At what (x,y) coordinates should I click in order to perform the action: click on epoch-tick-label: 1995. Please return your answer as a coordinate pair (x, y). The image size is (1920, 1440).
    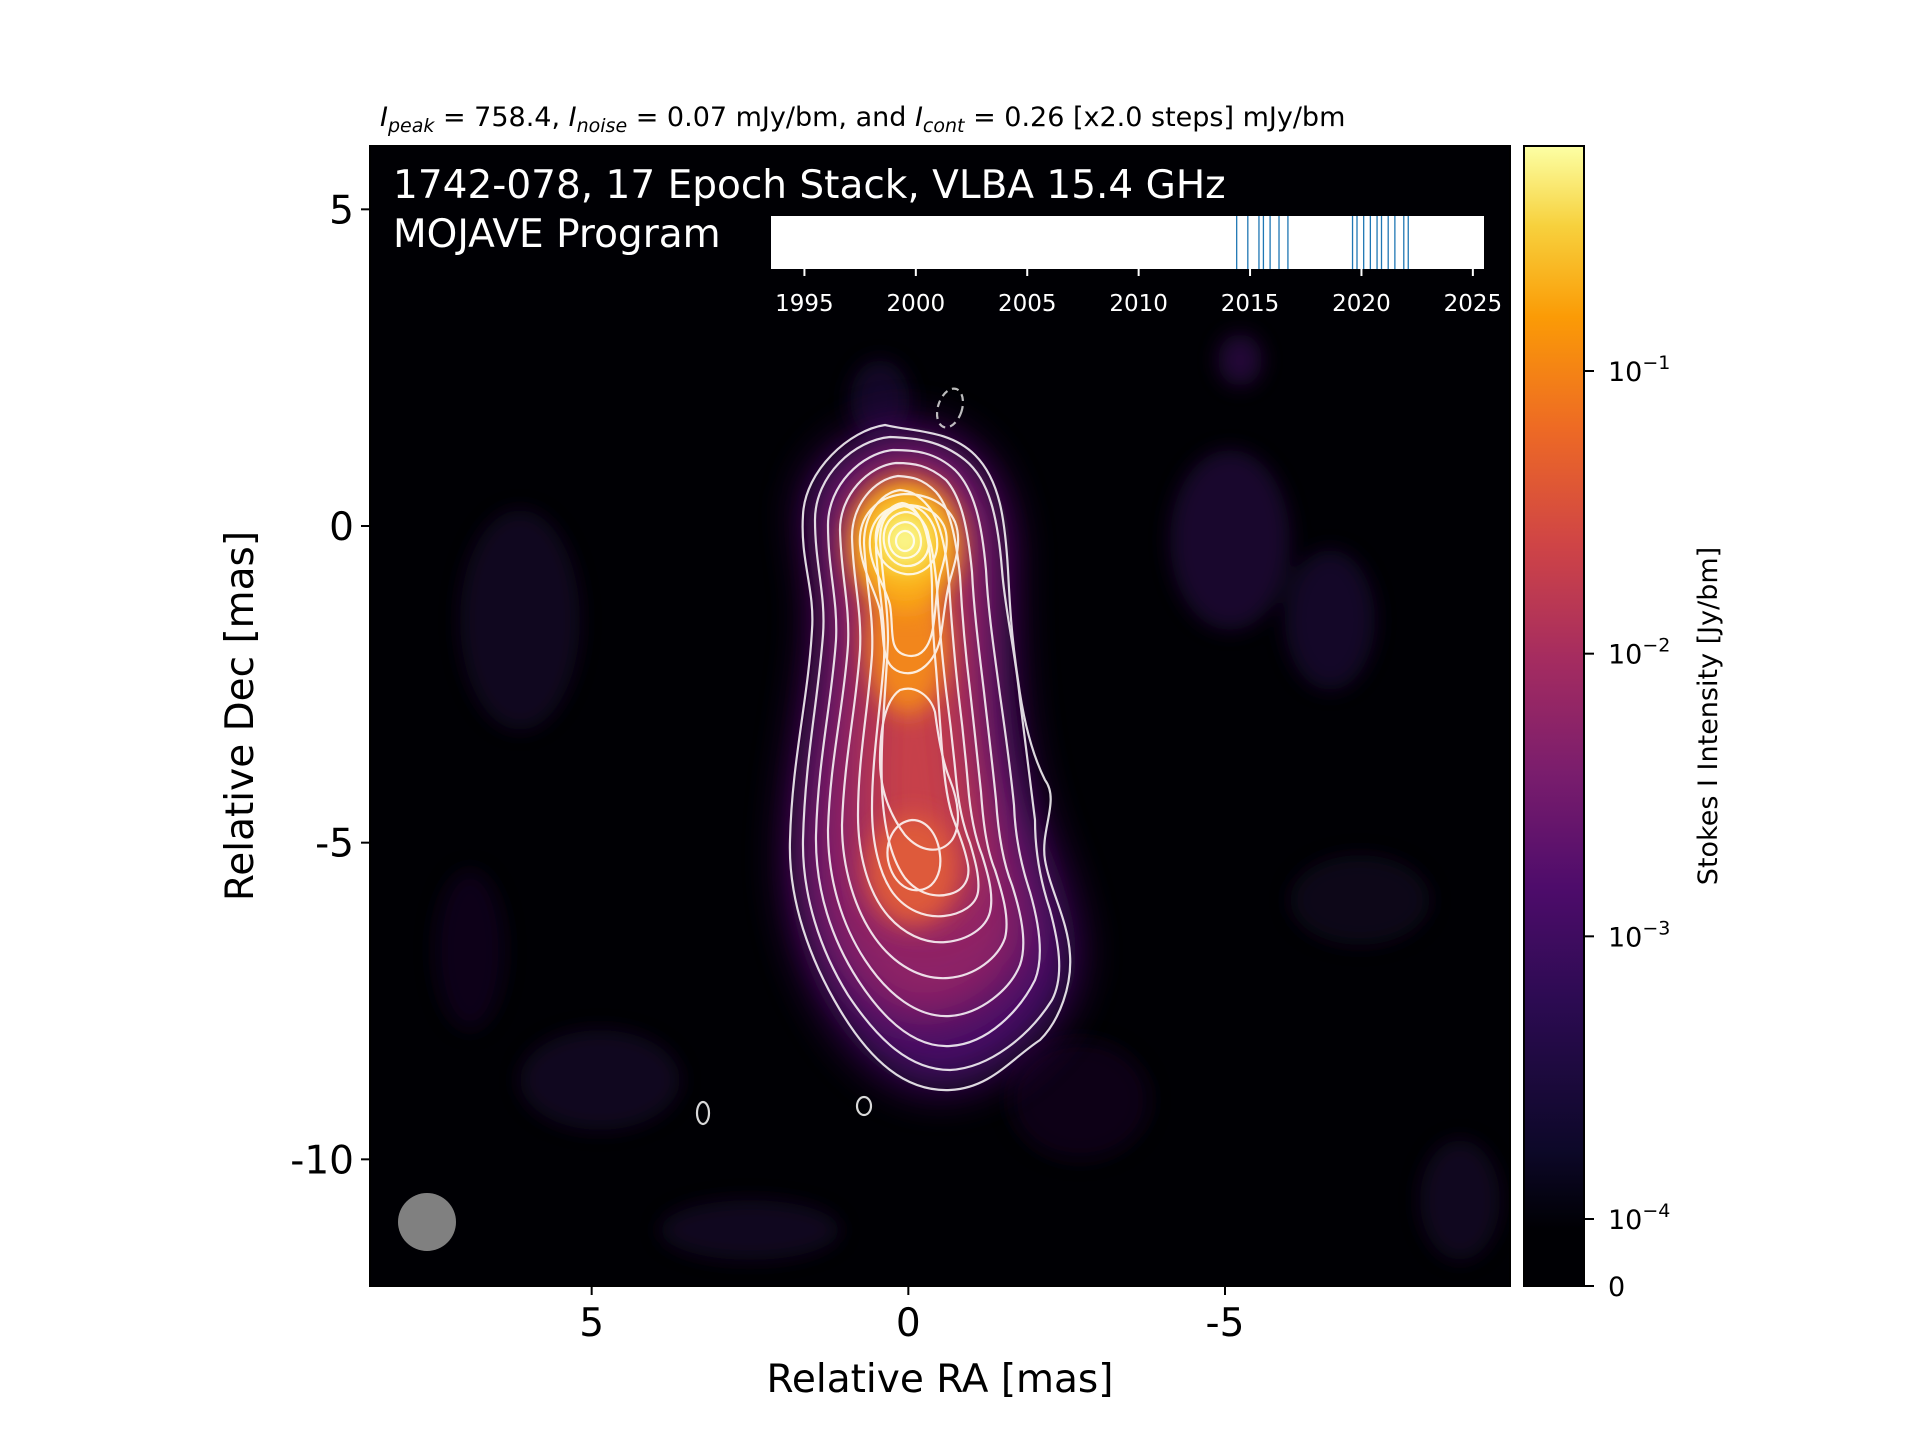
    Looking at the image, I should click on (804, 304).